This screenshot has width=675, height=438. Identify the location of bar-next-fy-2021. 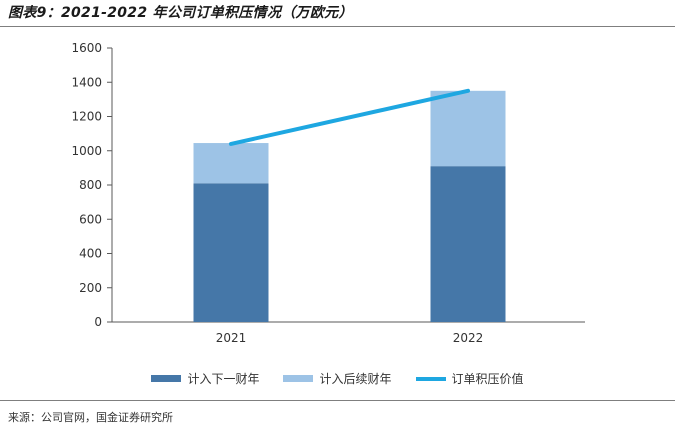
(231, 252).